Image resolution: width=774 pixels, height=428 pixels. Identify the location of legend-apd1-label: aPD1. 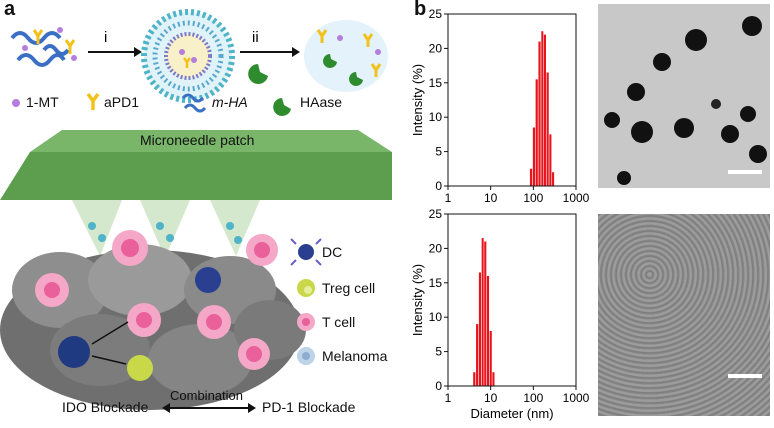
(122, 102).